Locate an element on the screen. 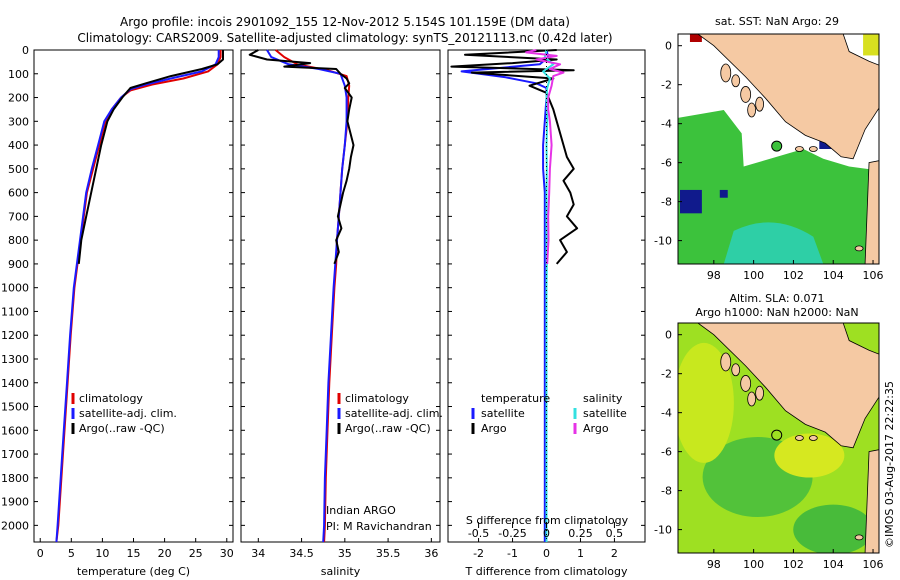 This screenshot has height=580, width=900. y-tick-label: 700 is located at coordinates (18, 216).